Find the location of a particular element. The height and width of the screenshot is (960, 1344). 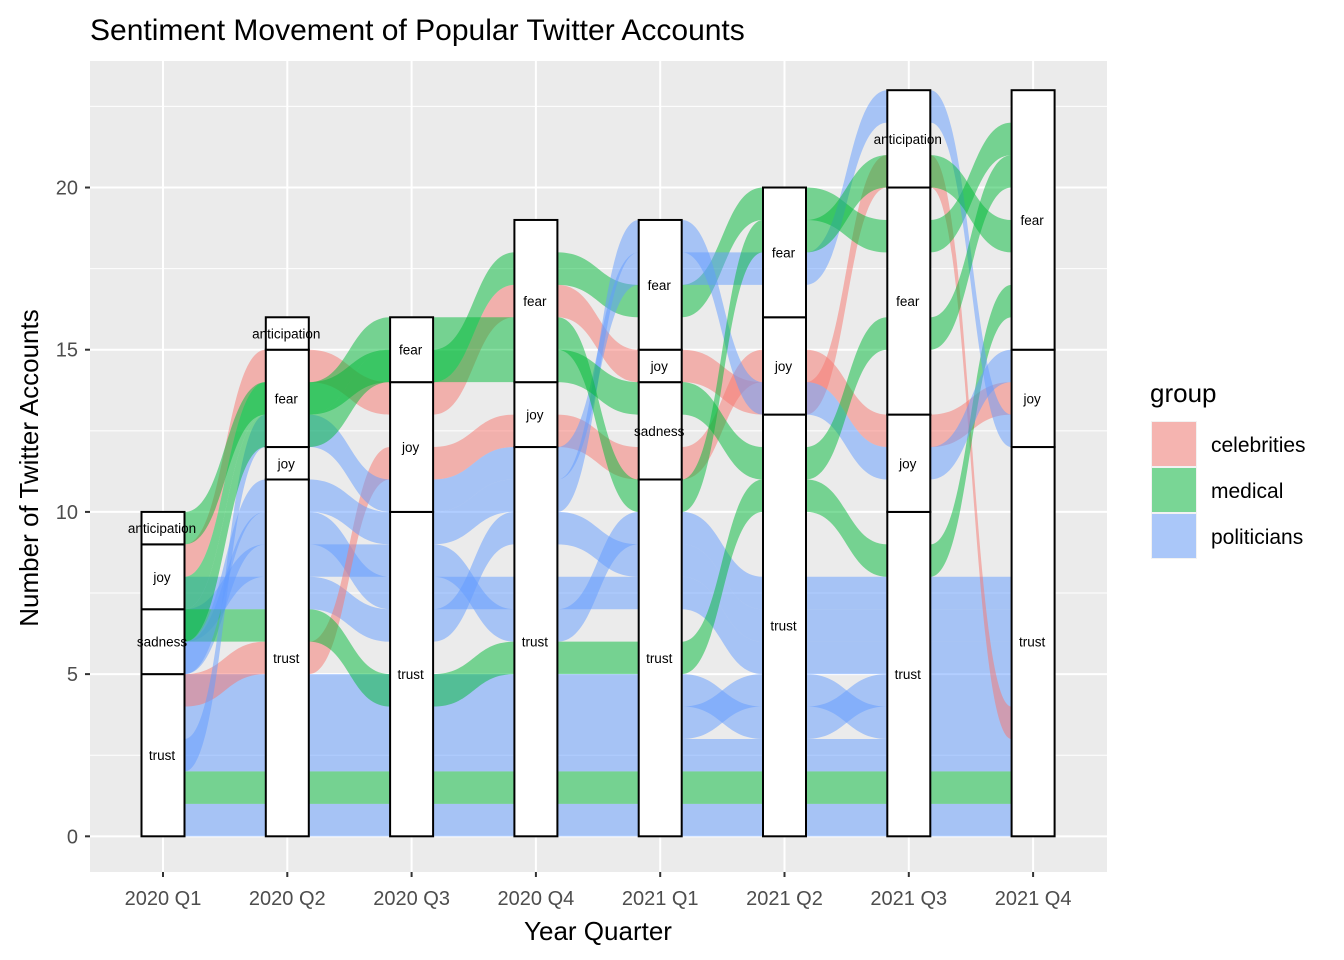

legend-title: group is located at coordinates (1183, 393).